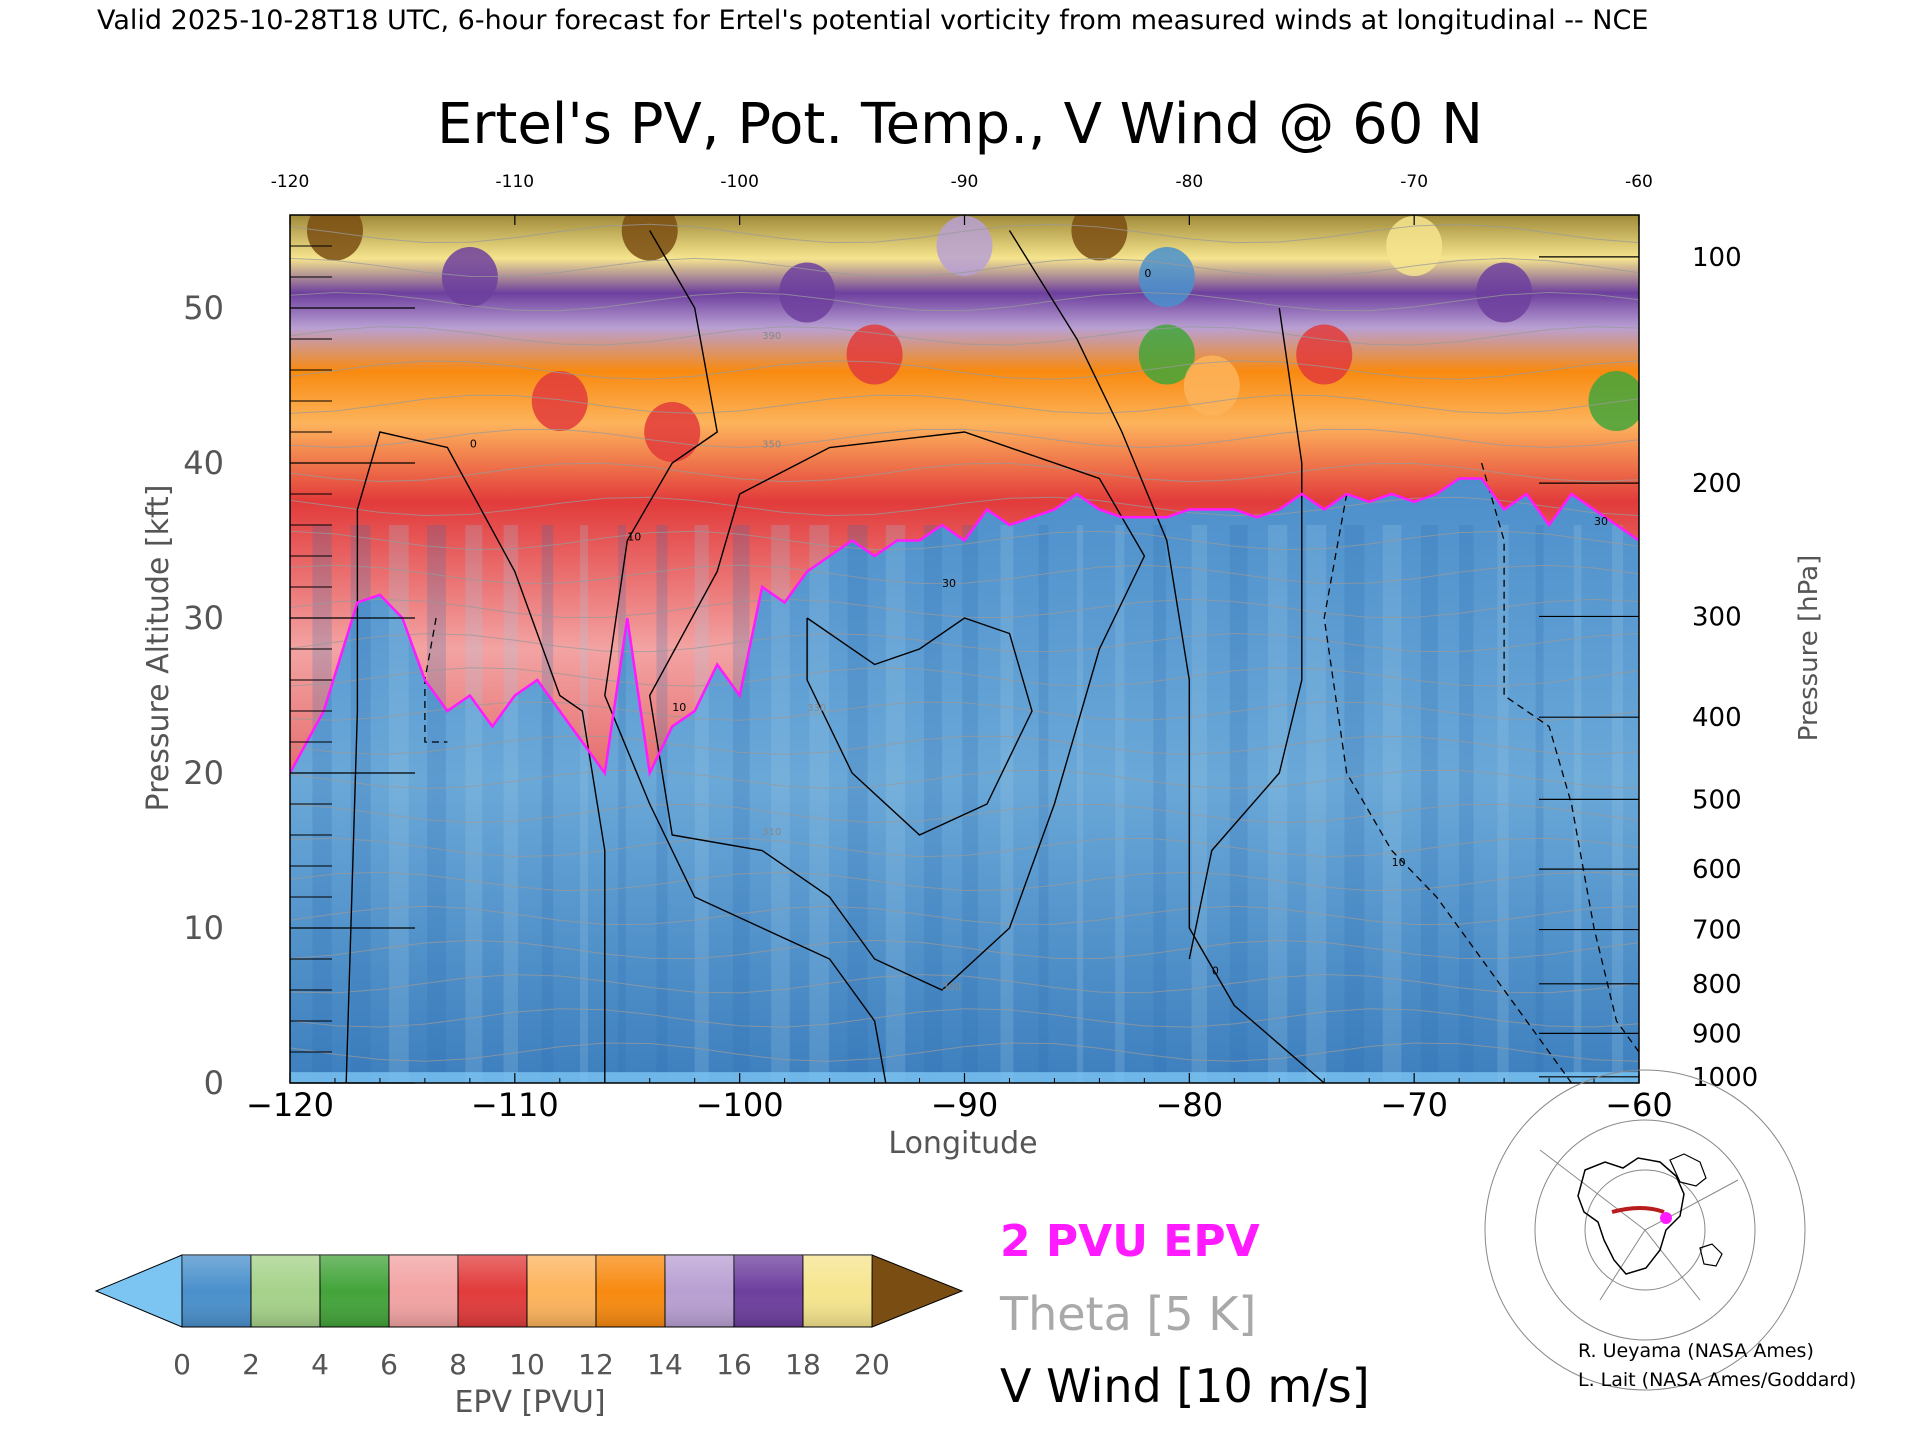 The image size is (1920, 1440). Describe the element at coordinates (665, 1364) in the screenshot. I see `colorbar-tick-label: 14` at that location.